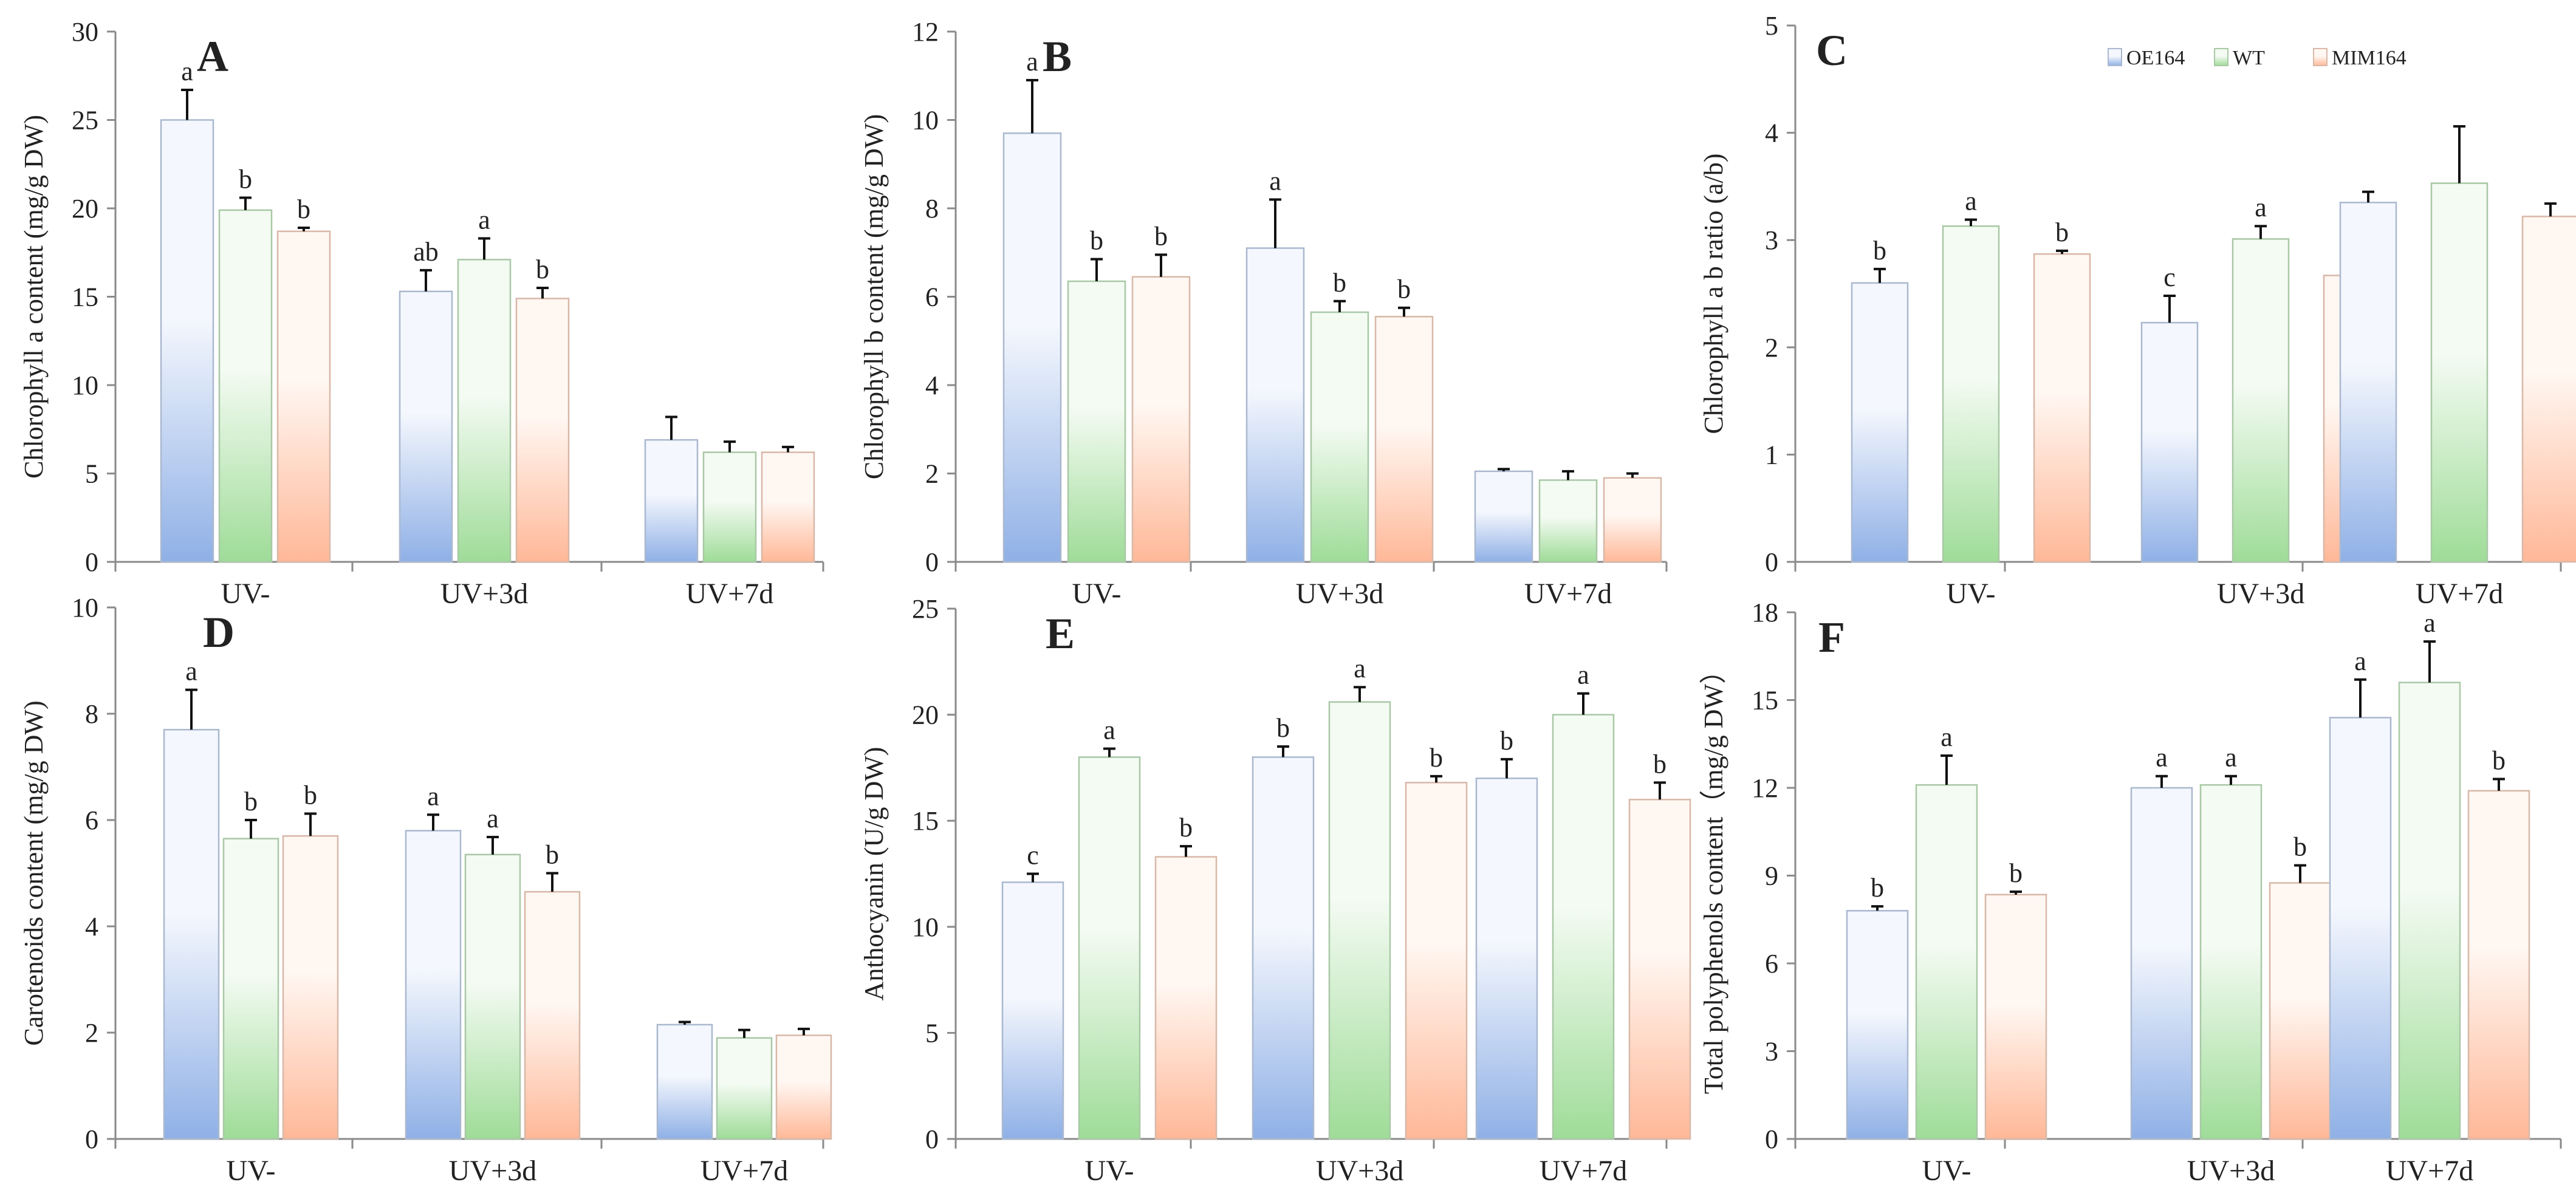 Image resolution: width=2576 pixels, height=1193 pixels. I want to click on legend-item-oe164: OE164, so click(2146, 58).